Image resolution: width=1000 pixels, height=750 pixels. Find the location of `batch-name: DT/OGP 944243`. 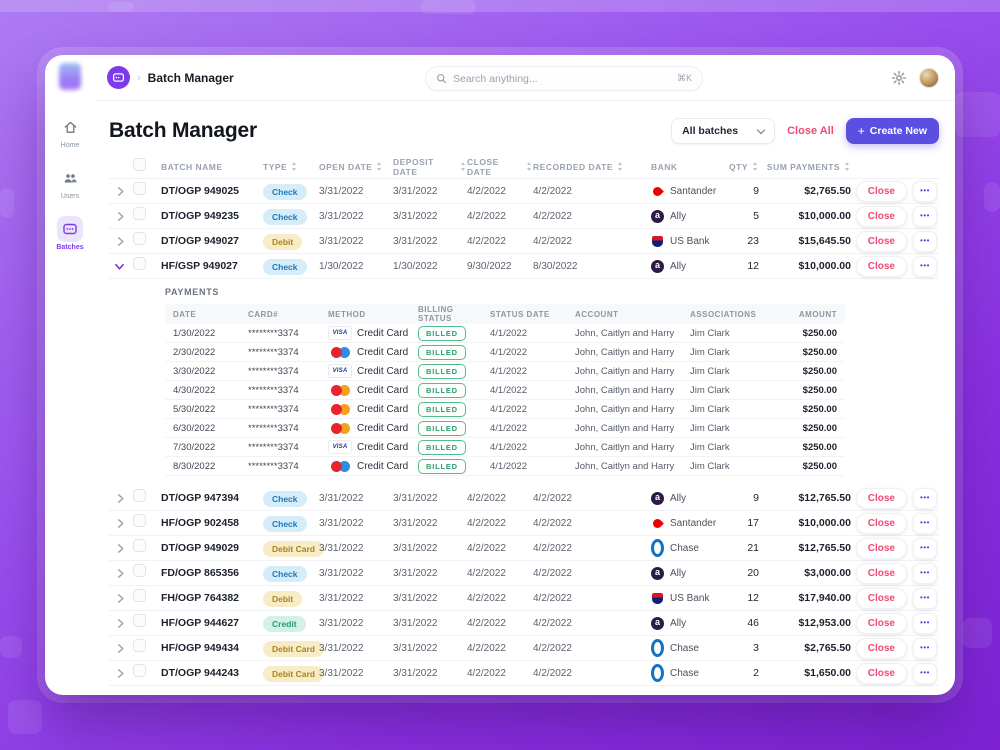

batch-name: DT/OGP 944243 is located at coordinates (200, 673).